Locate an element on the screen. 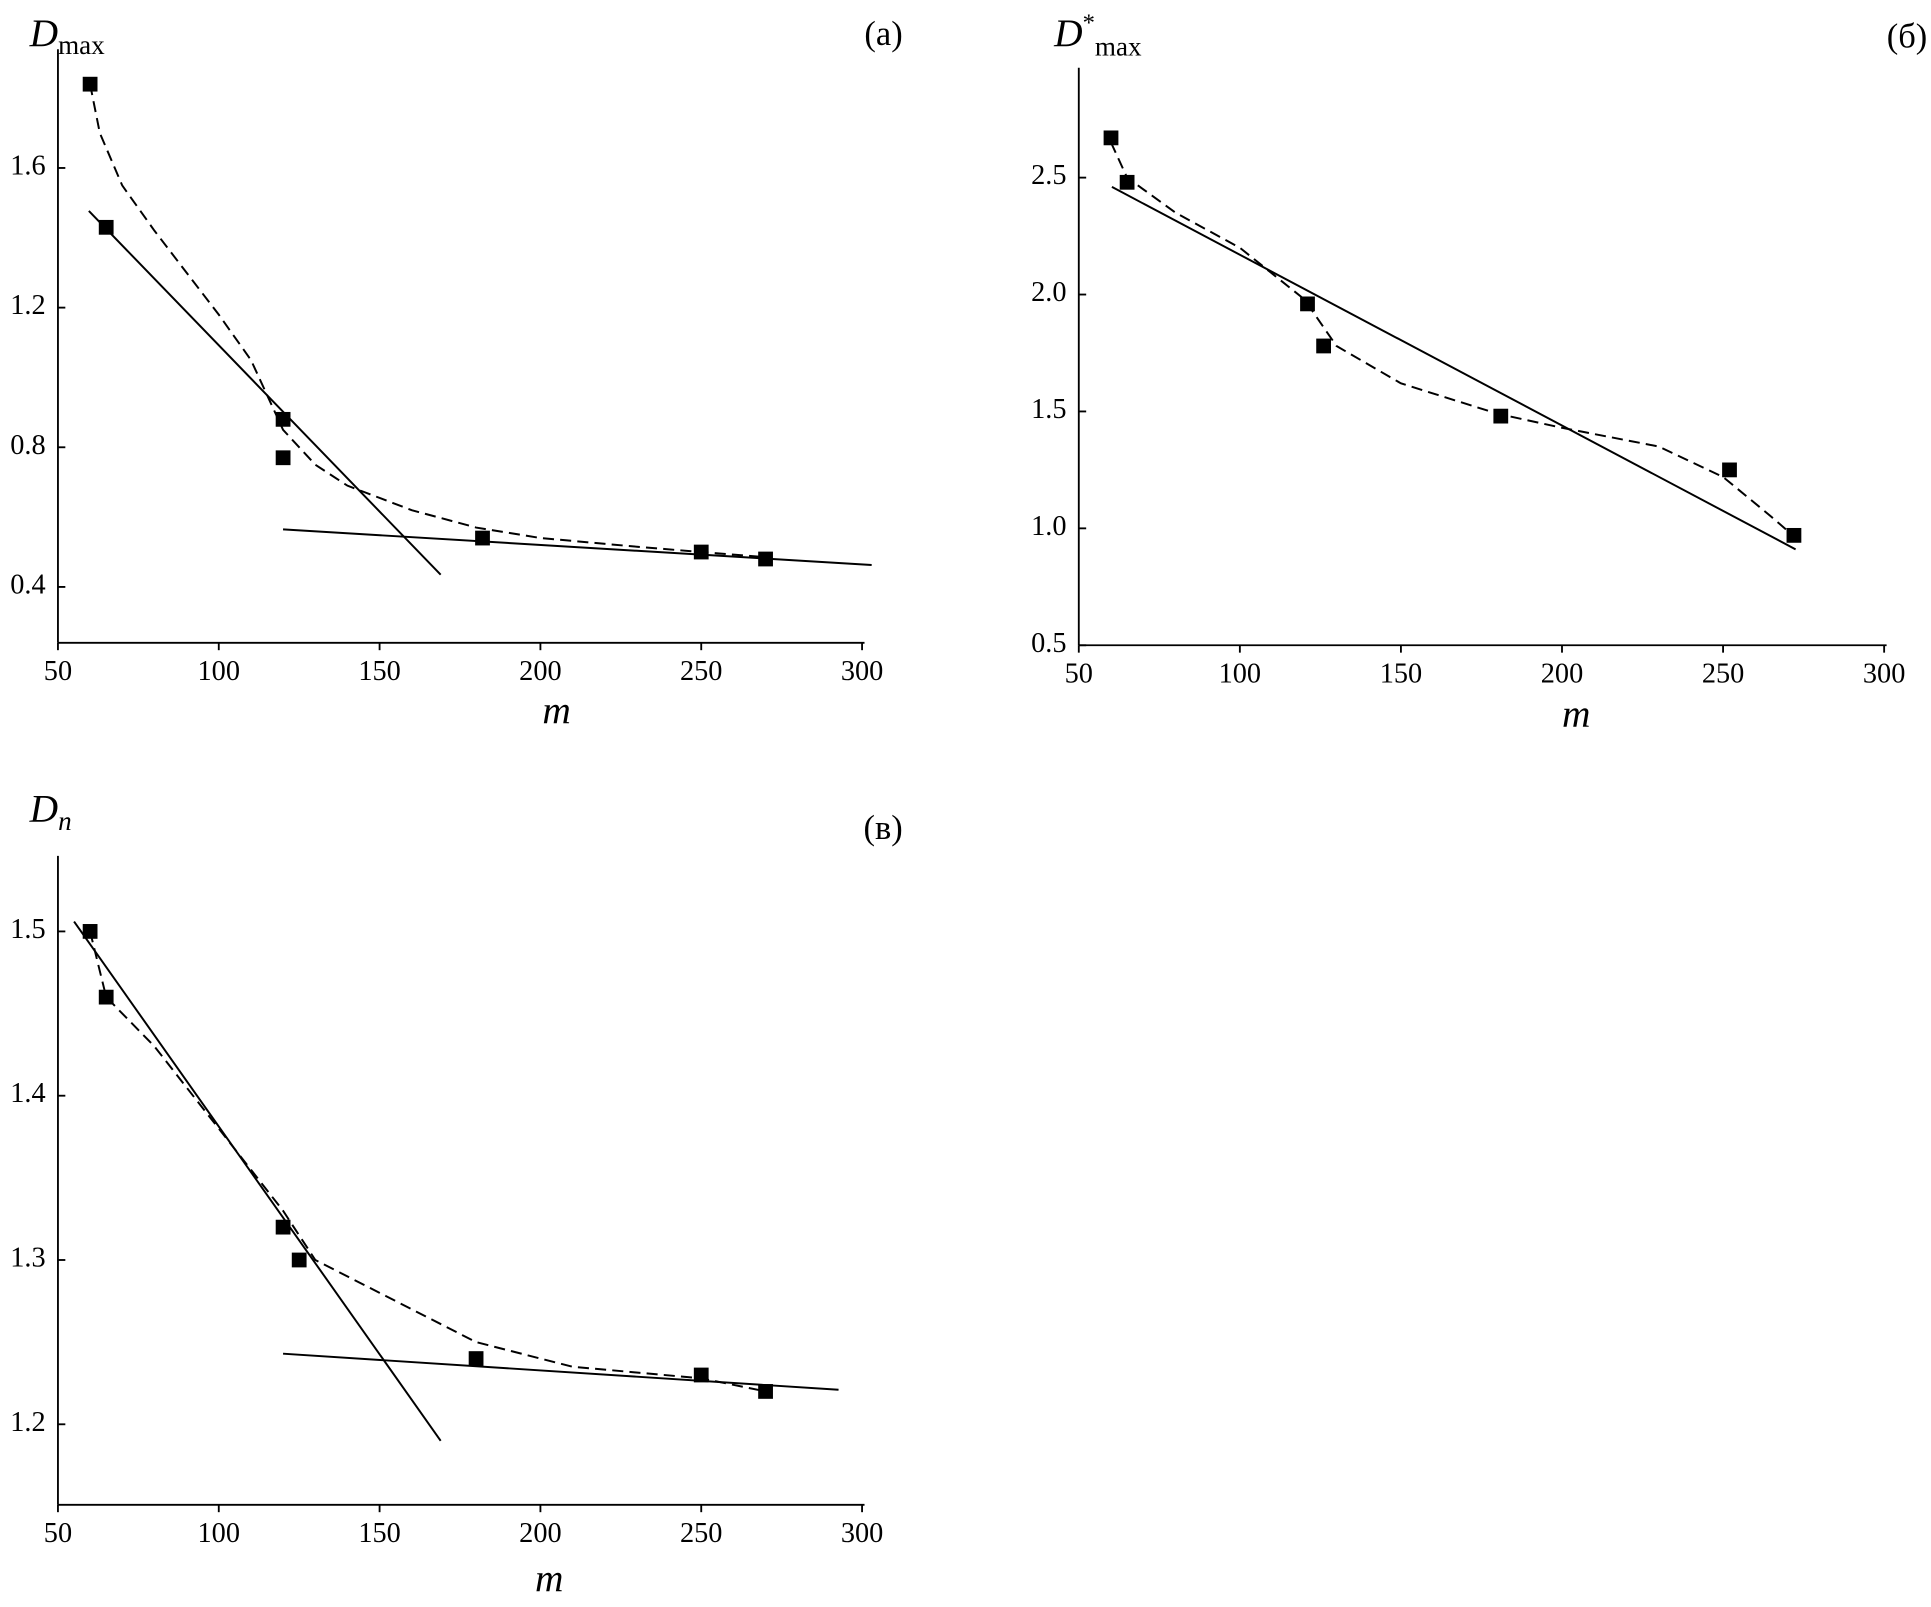 Image resolution: width=1931 pixels, height=1607 pixels. y-label-sup: * is located at coordinates (1089, 22).